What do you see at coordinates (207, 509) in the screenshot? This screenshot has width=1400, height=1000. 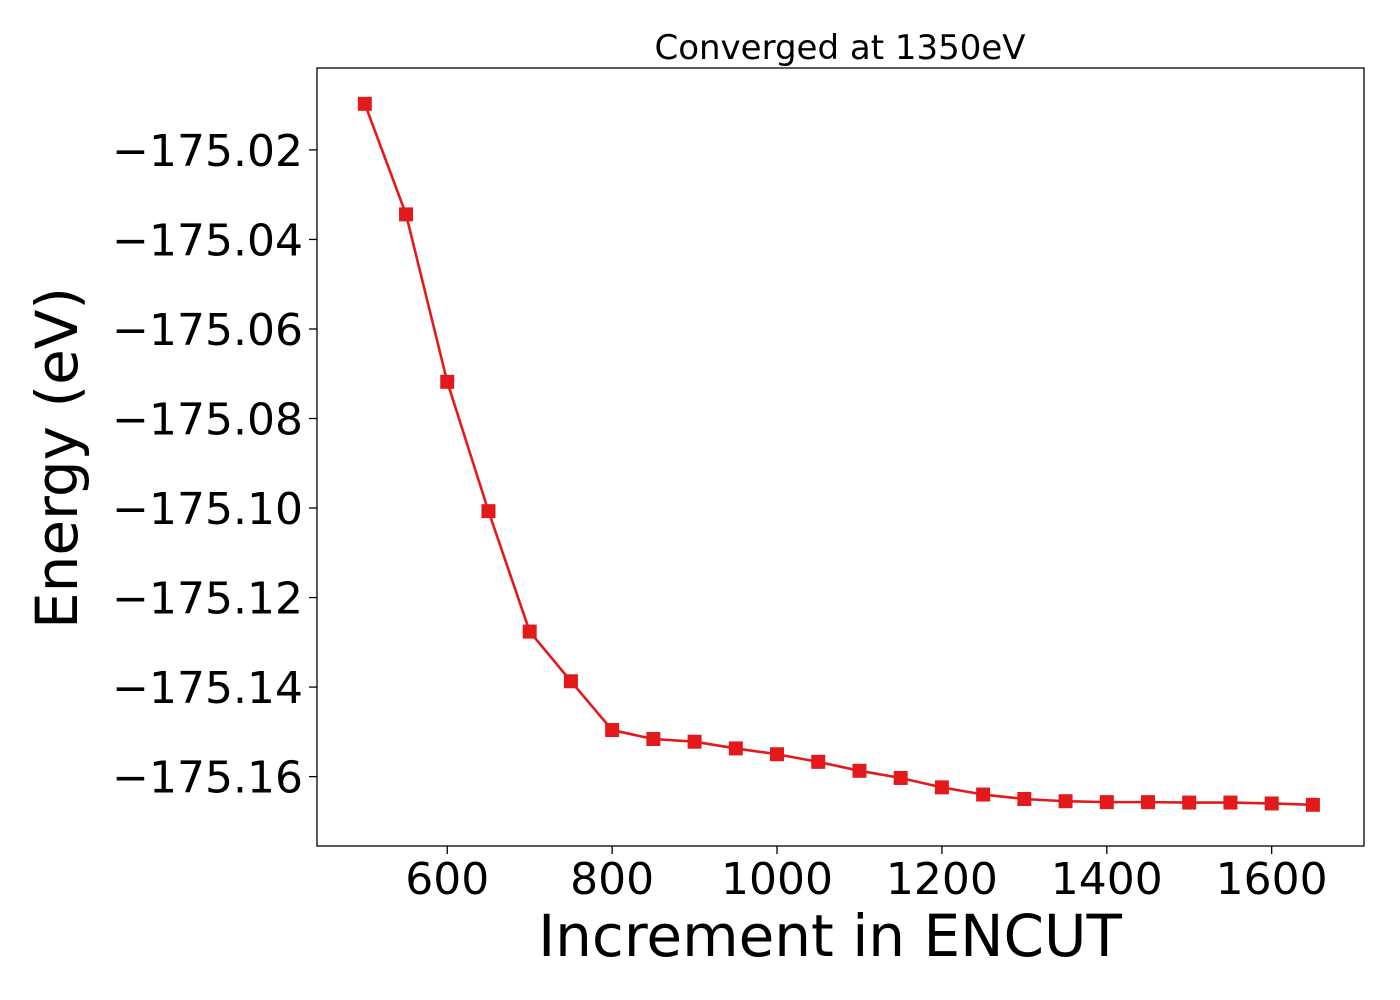 I see `y-tick-label: −175.10` at bounding box center [207, 509].